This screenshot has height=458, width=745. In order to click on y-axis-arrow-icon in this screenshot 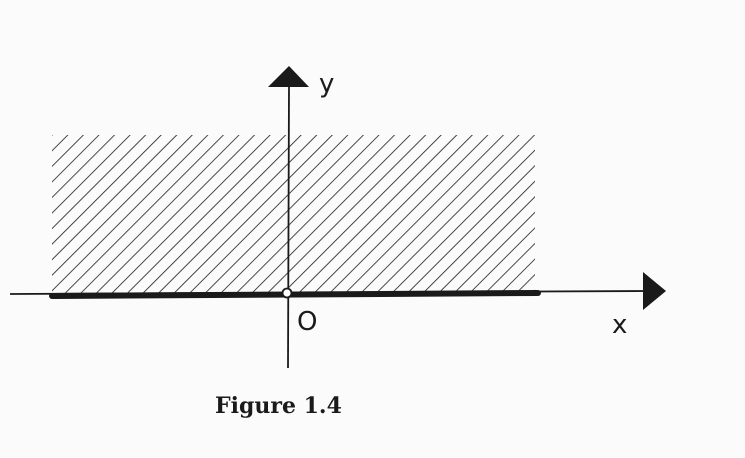, I will do `click(288, 76)`.